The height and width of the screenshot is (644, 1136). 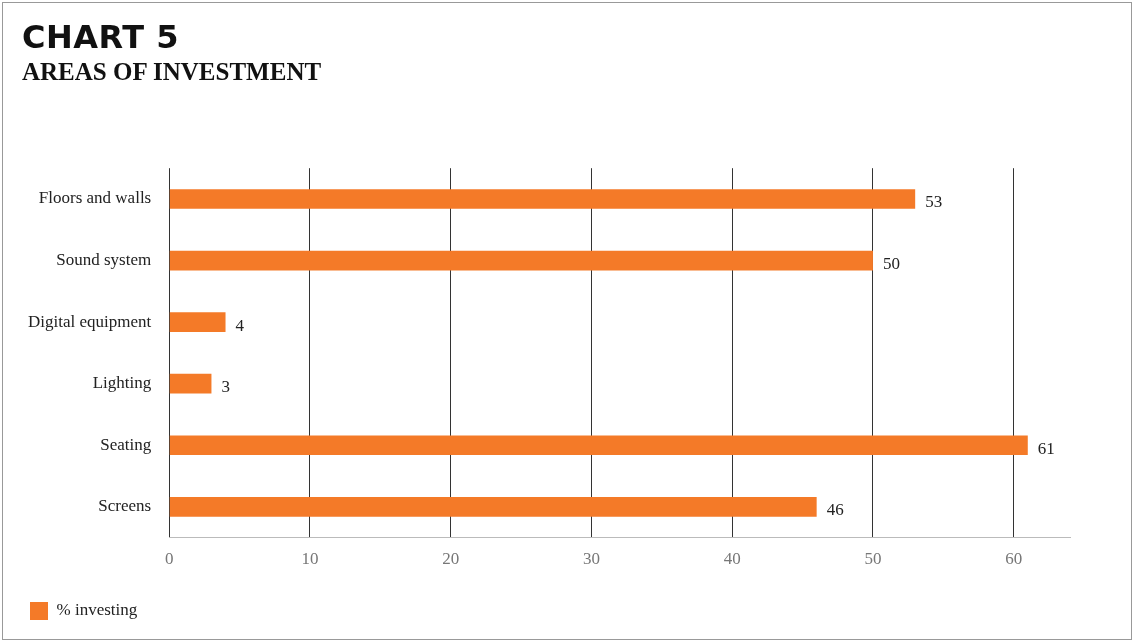 I want to click on x-tick-label: 30, so click(x=591, y=559).